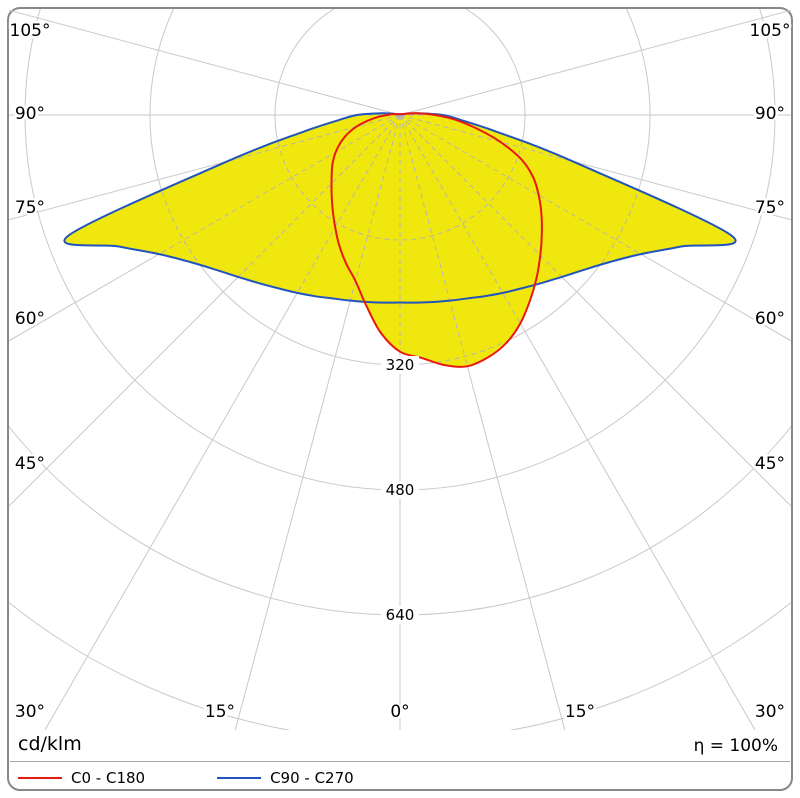 The image size is (800, 798). Describe the element at coordinates (186, 778) in the screenshot. I see `legend: C0 - C180 C90 - C270` at that location.